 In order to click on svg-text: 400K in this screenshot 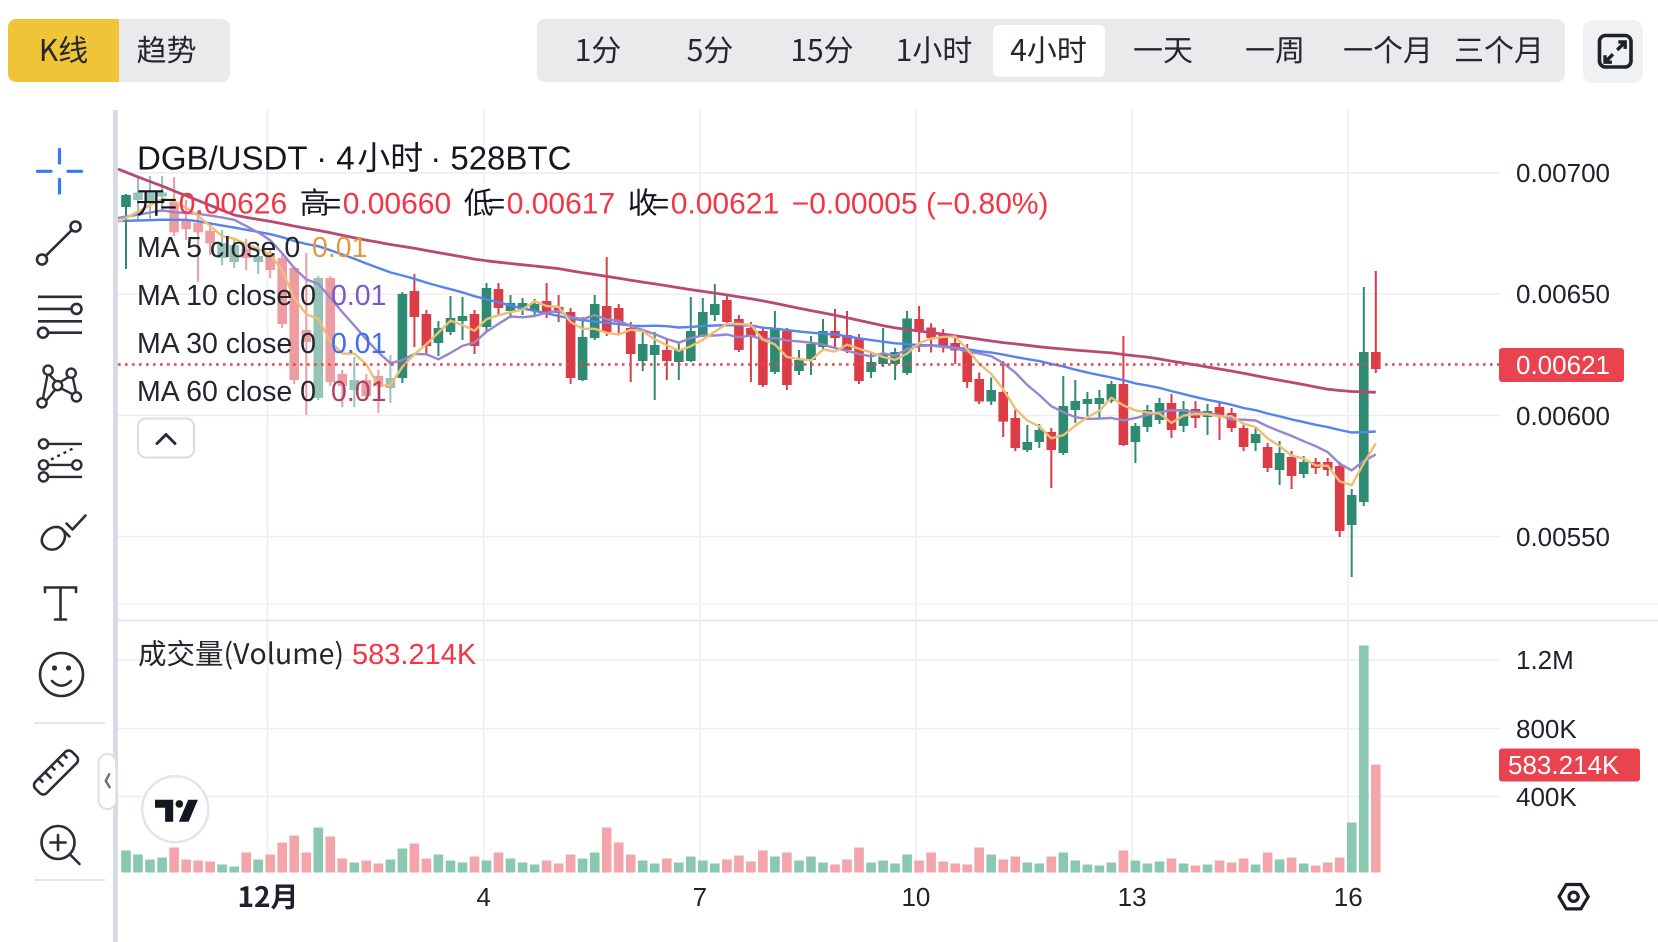, I will do `click(1546, 797)`.